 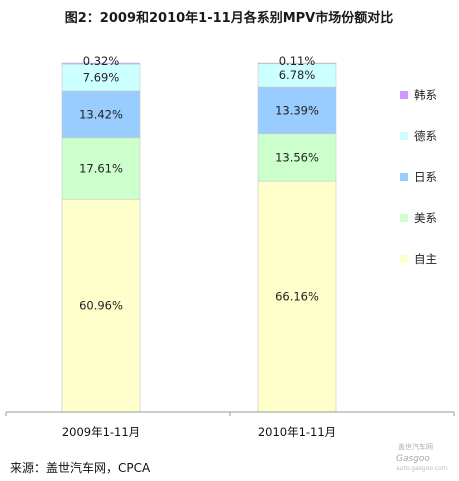 I want to click on watermark-logo-text: Gasgoo, so click(x=413, y=459).